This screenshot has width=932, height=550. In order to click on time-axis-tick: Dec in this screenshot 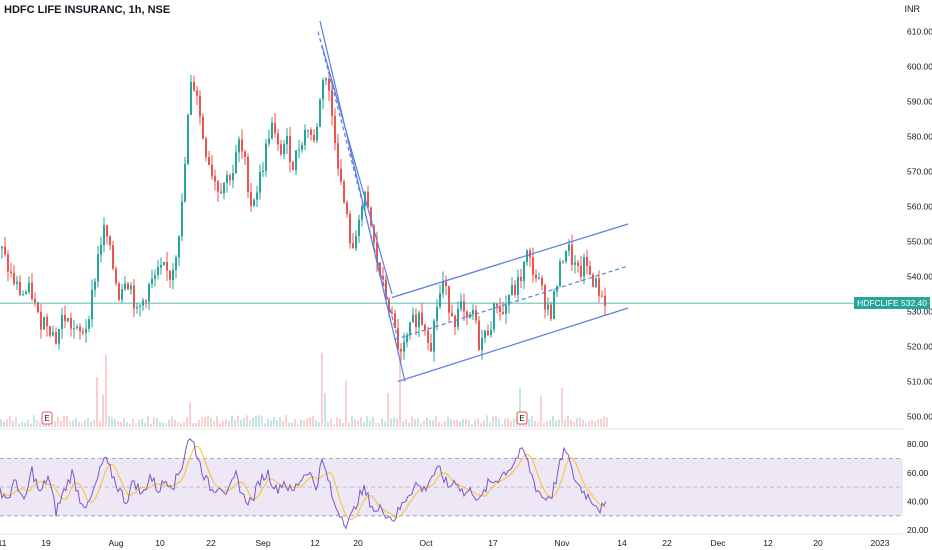, I will do `click(718, 543)`.